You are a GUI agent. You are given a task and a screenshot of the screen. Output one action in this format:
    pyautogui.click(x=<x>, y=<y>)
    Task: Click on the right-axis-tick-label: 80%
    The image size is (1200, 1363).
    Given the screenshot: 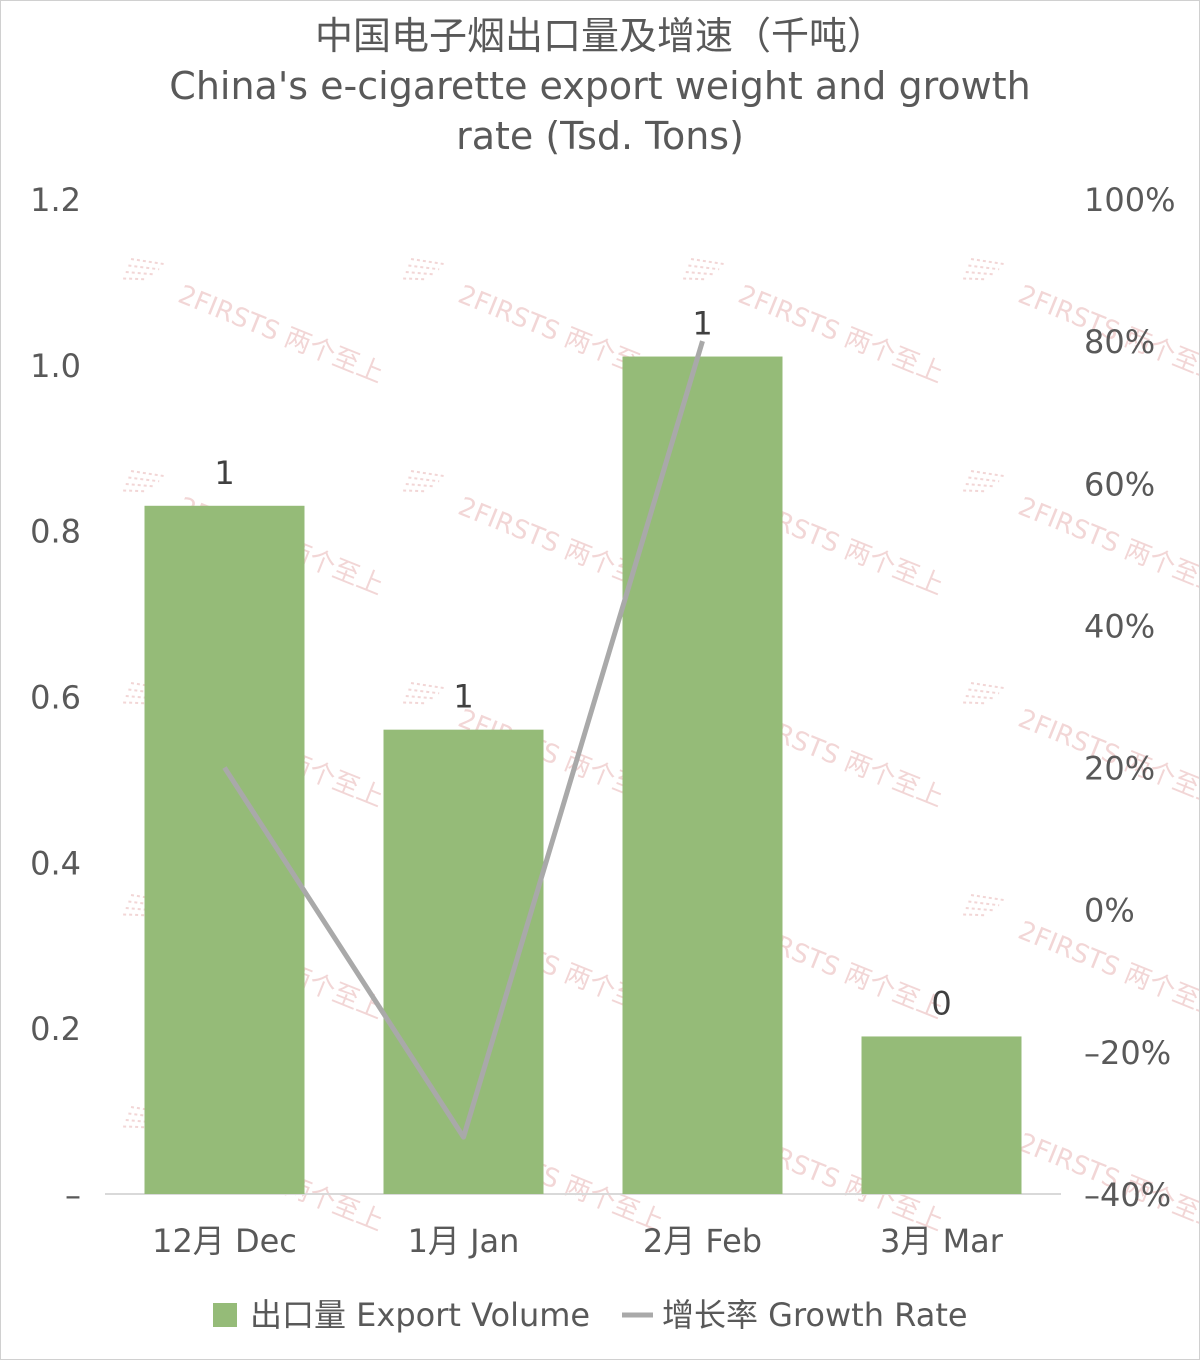 What is the action you would take?
    pyautogui.click(x=1119, y=342)
    